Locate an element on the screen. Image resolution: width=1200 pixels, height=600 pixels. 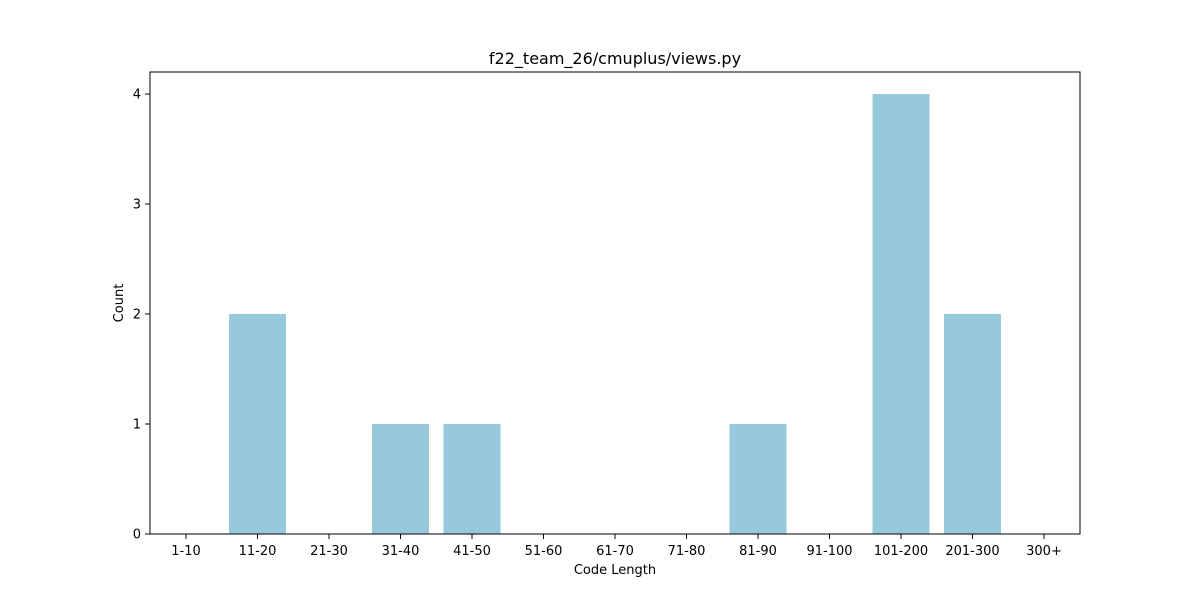
x-tick-label: 51-60 is located at coordinates (544, 551).